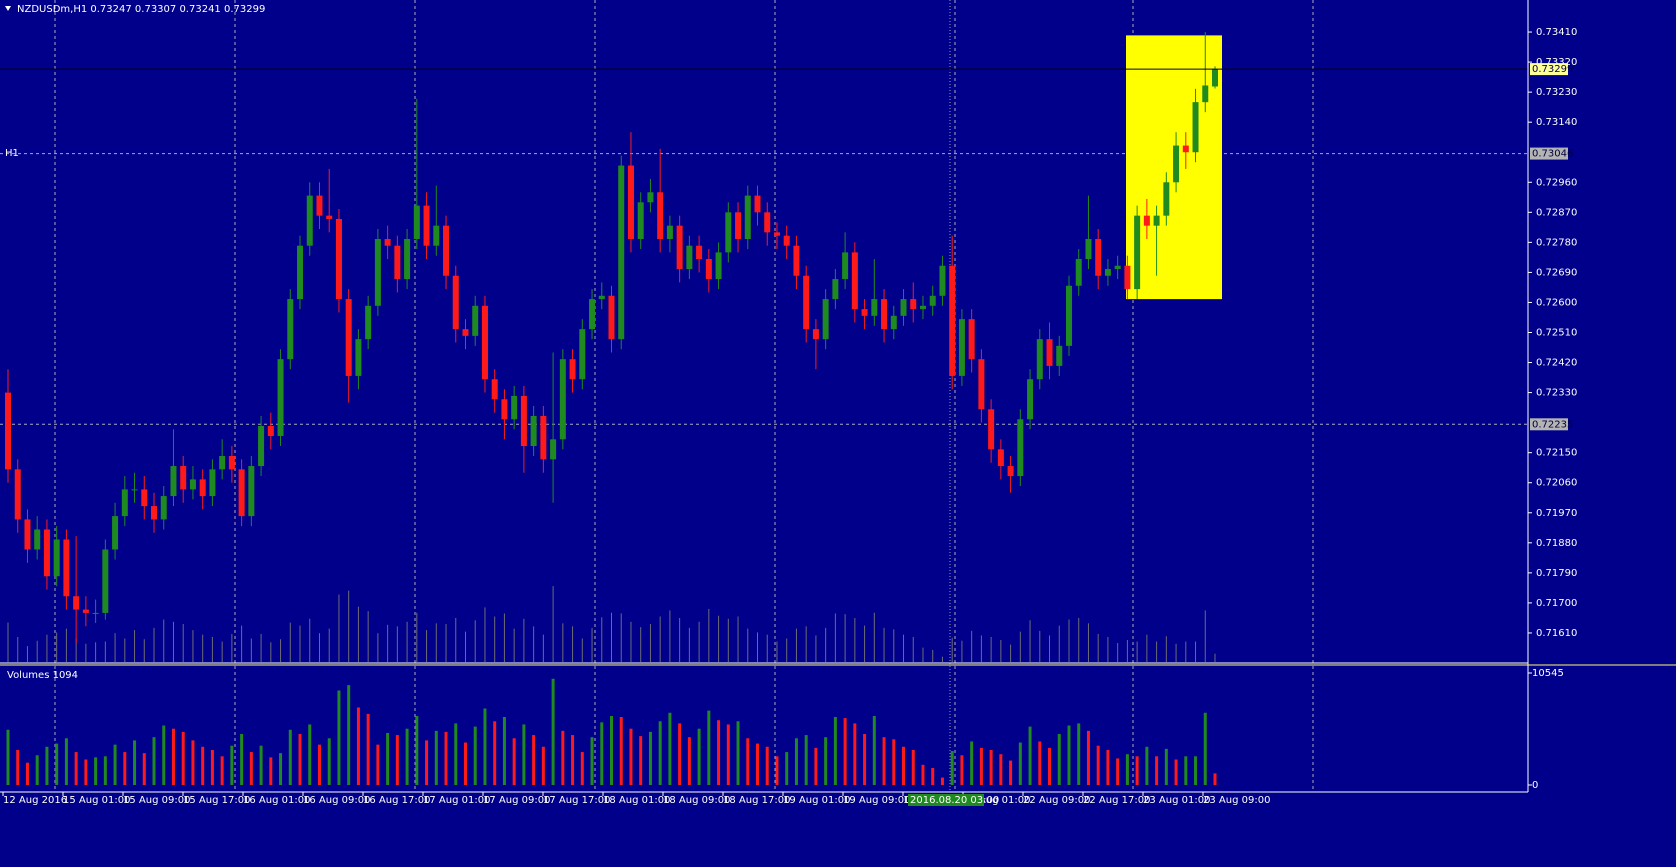  I want to click on level-label: H1, so click(12, 153).